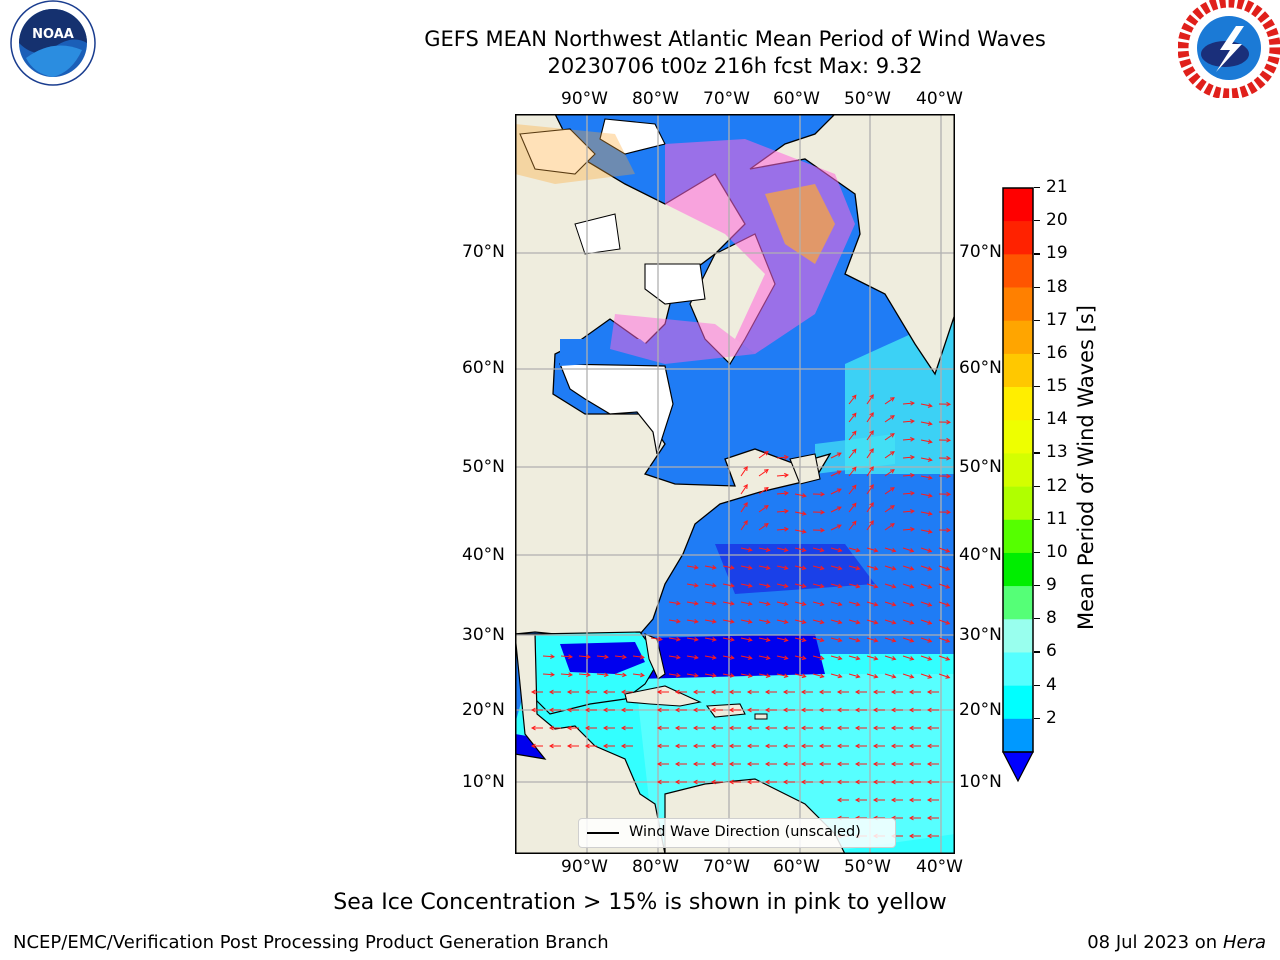  What do you see at coordinates (980, 368) in the screenshot?
I see `lat-label-right: 60°N` at bounding box center [980, 368].